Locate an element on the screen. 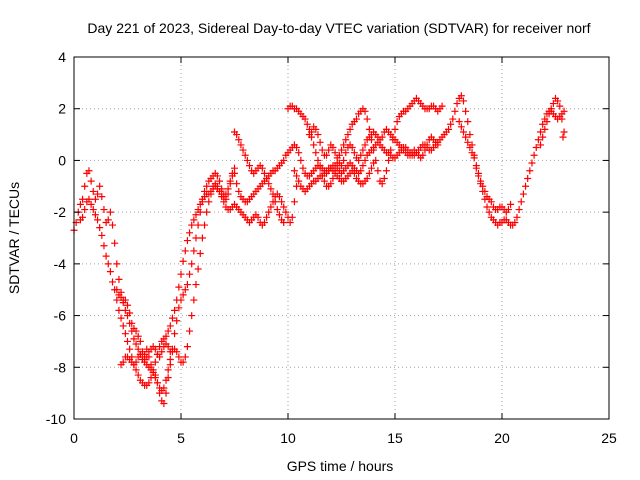 This screenshot has width=640, height=480. y-tick-label: -8 is located at coordinates (60, 367).